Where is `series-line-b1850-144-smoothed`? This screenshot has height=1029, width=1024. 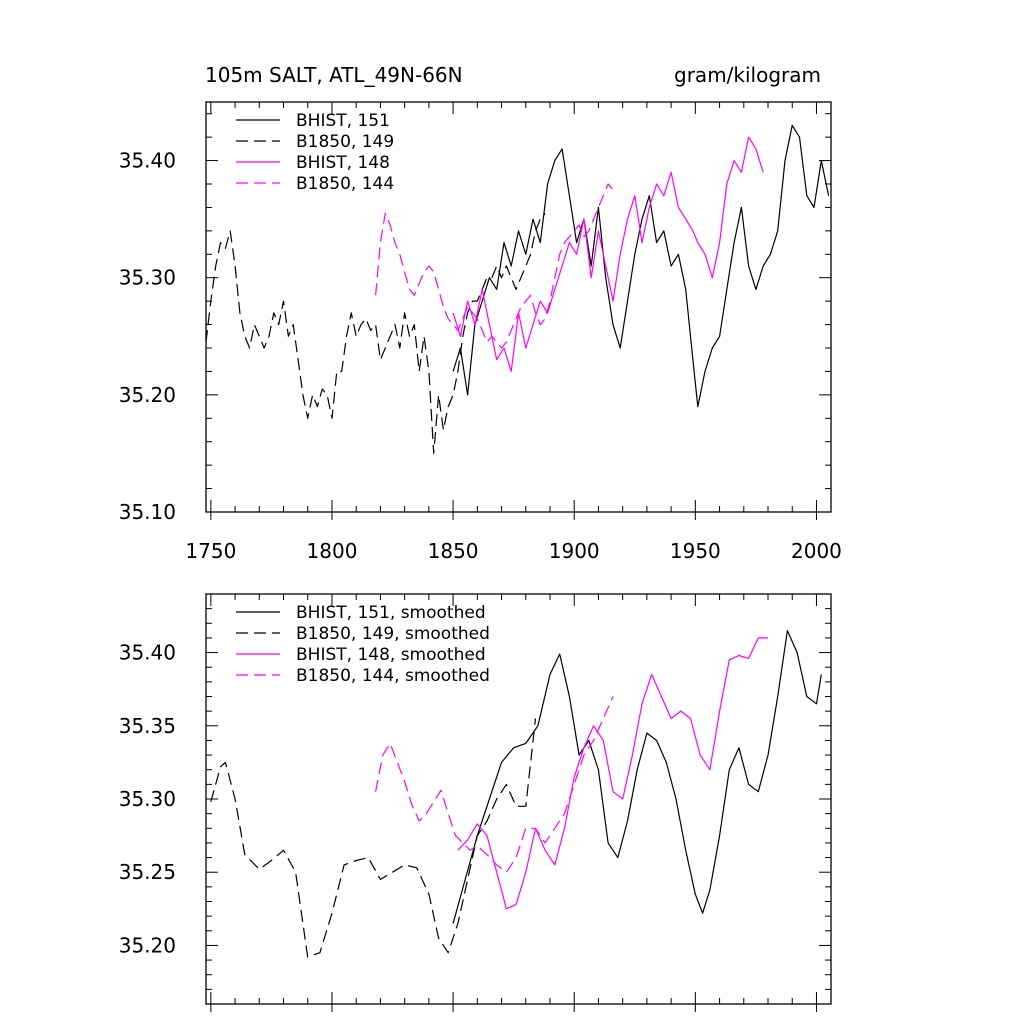 series-line-b1850-144-smoothed is located at coordinates (494, 784).